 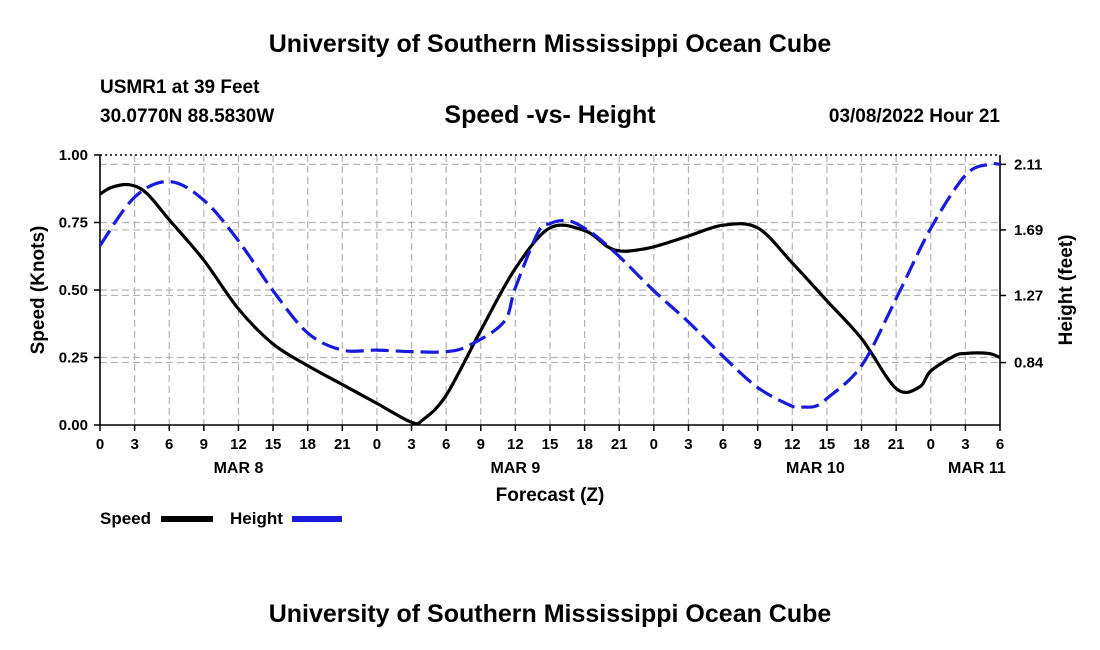 What do you see at coordinates (239, 468) in the screenshot?
I see `date-label: MAR 8` at bounding box center [239, 468].